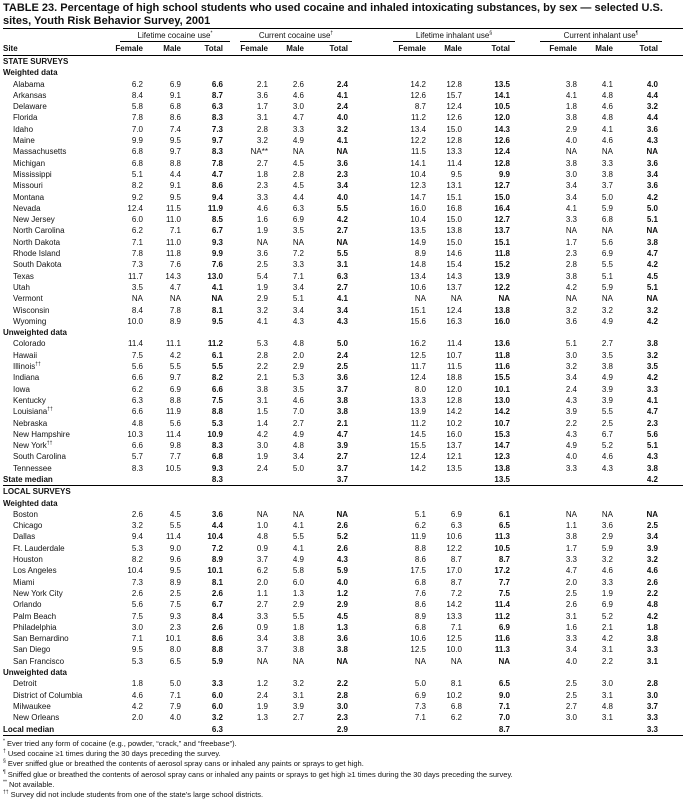  Describe the element at coordinates (254, 49) in the screenshot. I see `column-header: Female` at that location.